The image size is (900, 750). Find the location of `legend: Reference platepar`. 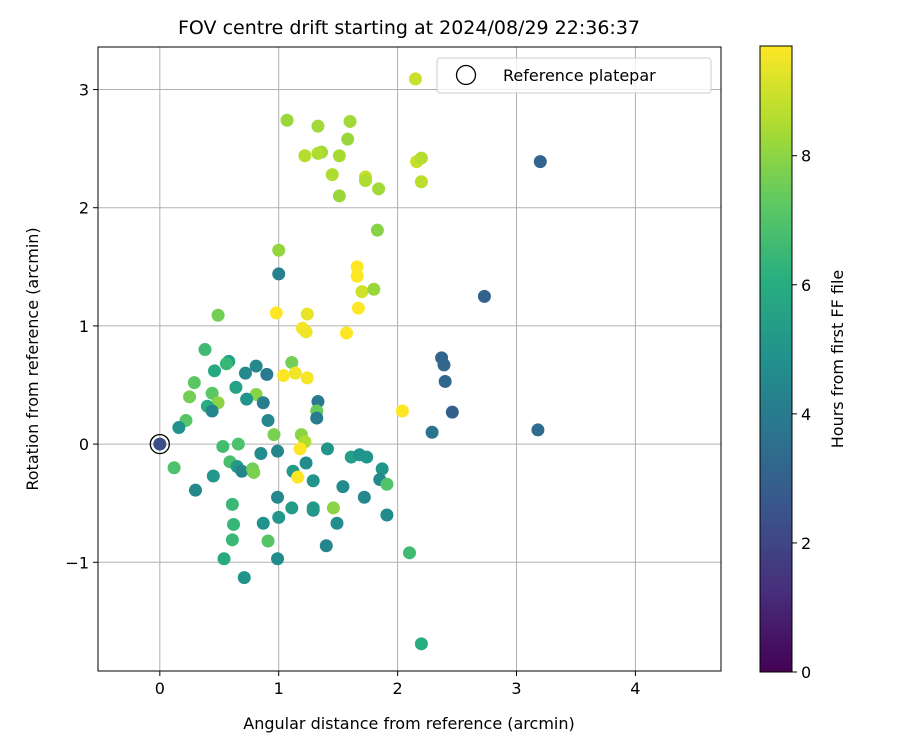

legend: Reference platepar is located at coordinates (574, 75).